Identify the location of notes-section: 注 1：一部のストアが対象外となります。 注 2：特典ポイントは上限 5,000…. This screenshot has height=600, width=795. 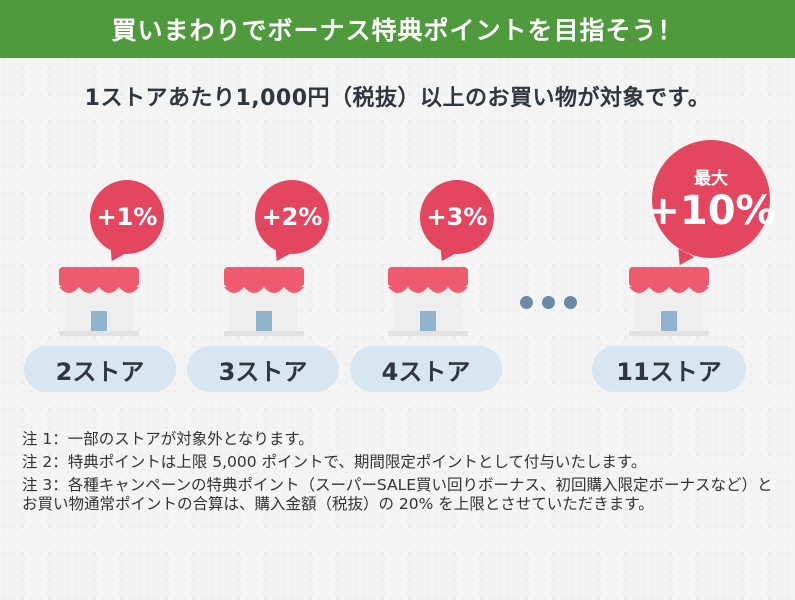
(398, 474).